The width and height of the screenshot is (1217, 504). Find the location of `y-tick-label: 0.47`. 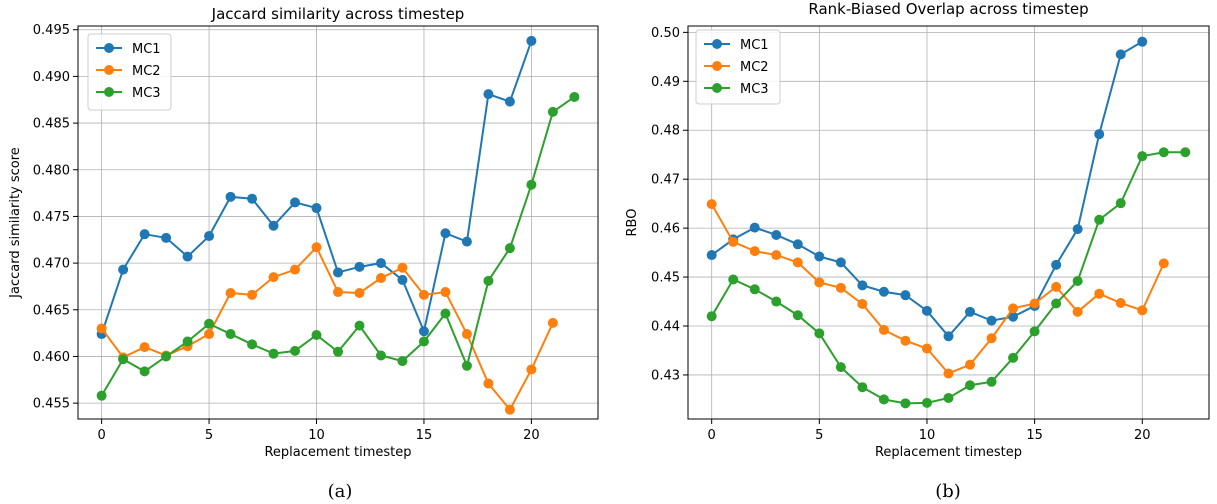

y-tick-label: 0.47 is located at coordinates (665, 180).